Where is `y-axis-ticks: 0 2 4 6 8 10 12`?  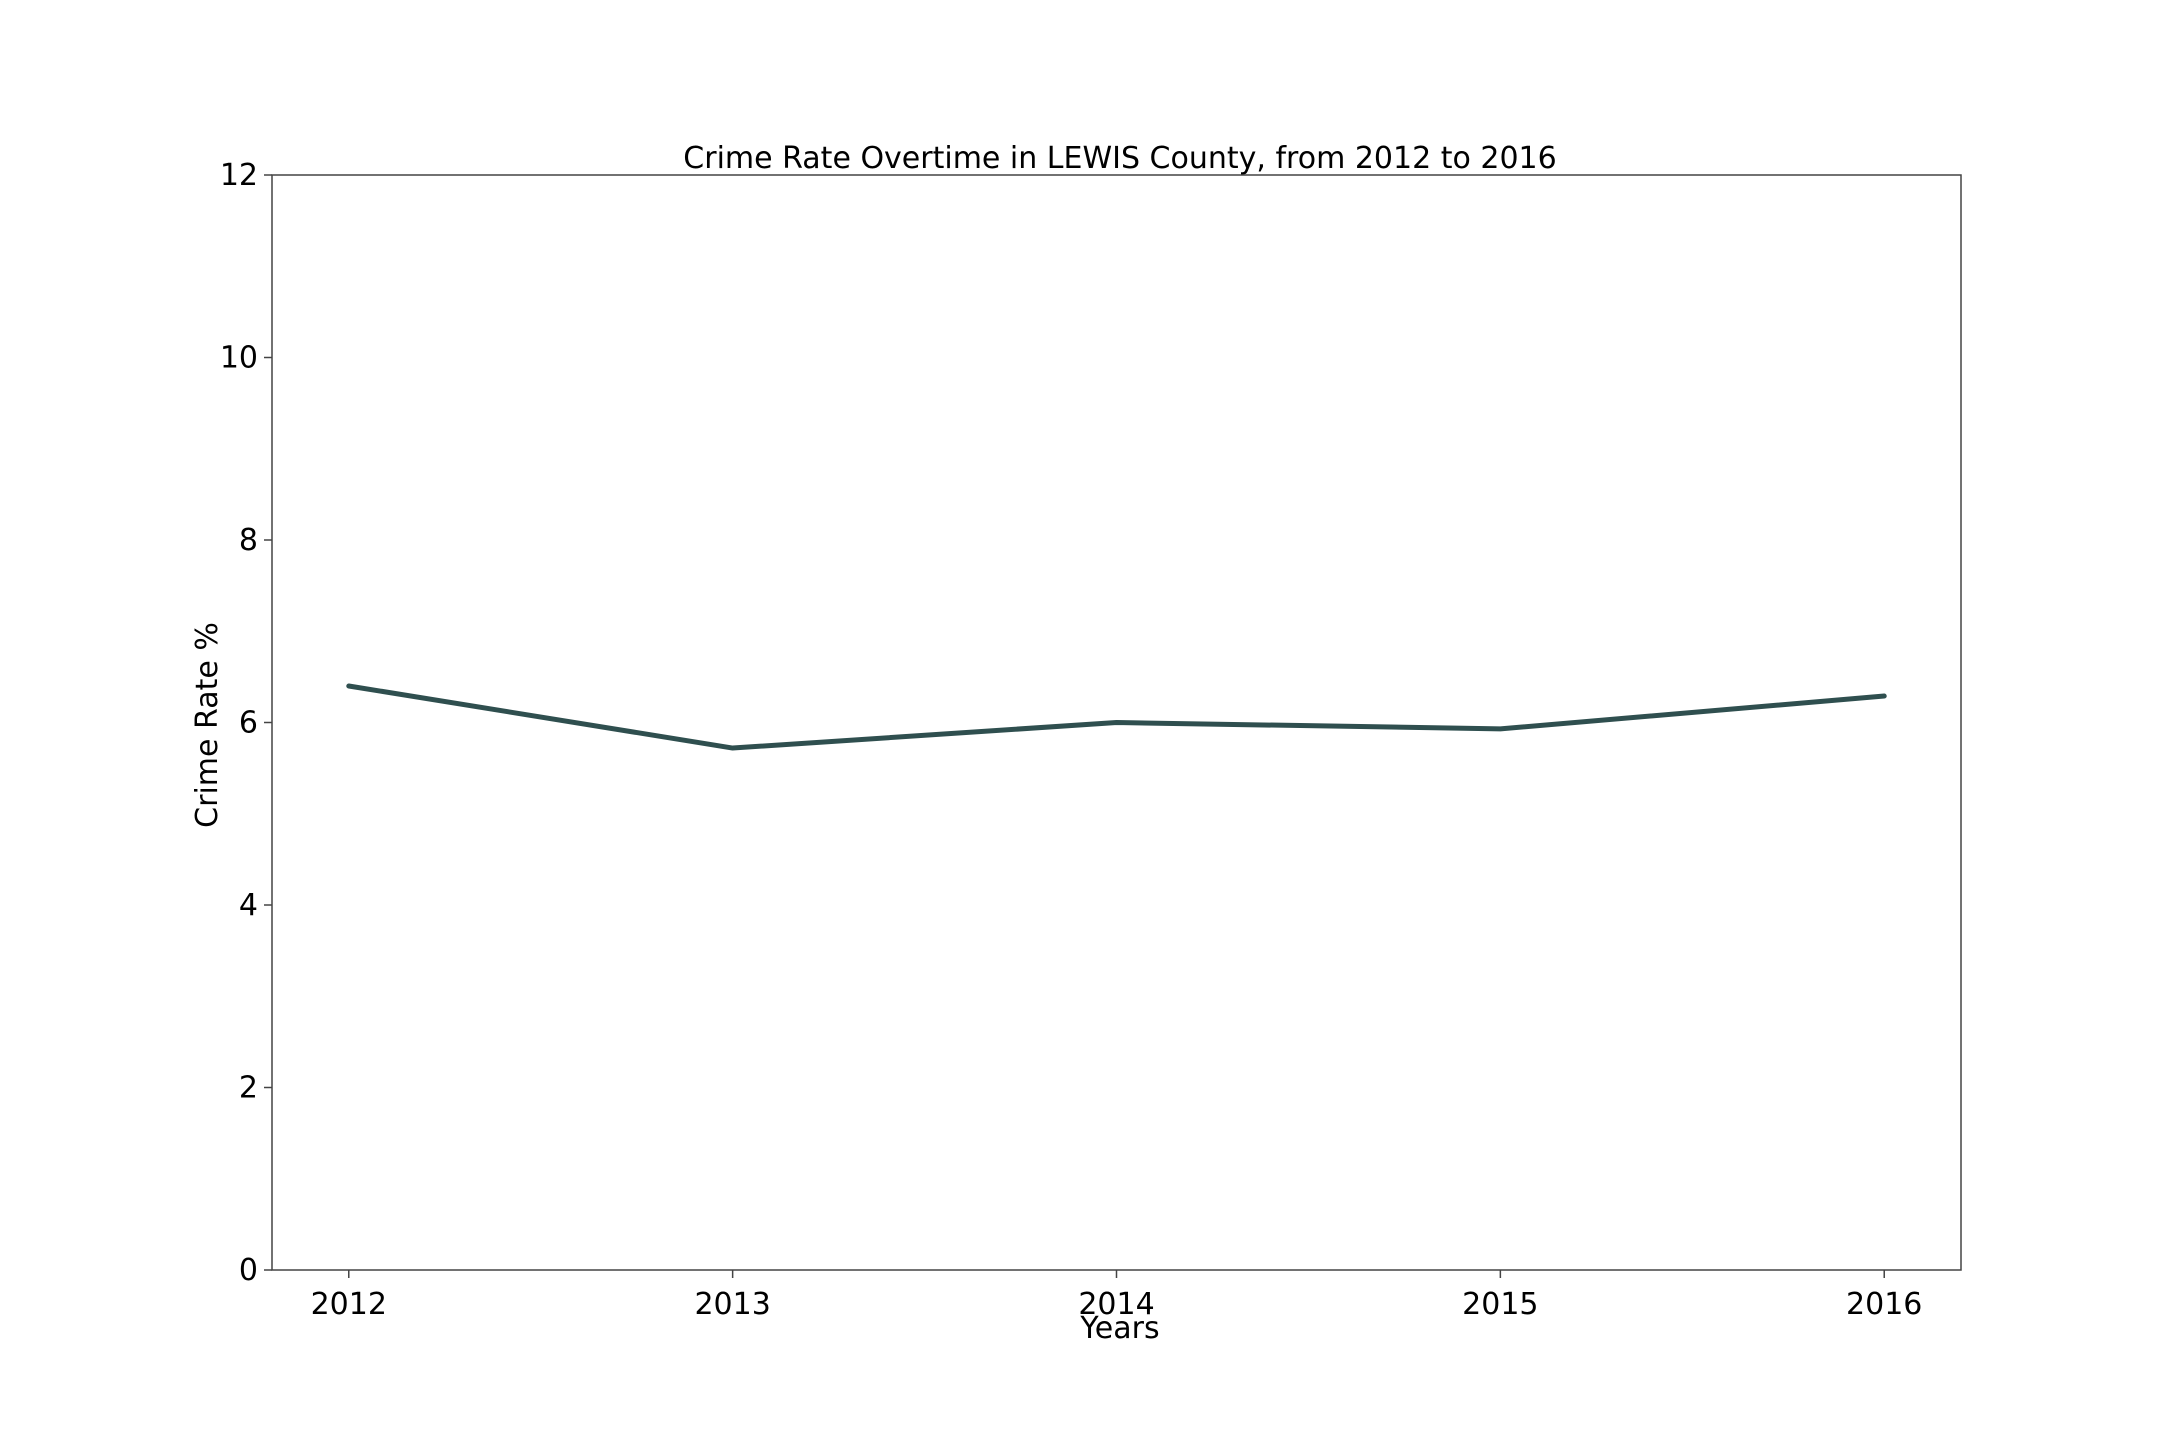 y-axis-ticks: 0 2 4 6 8 10 12 is located at coordinates (246, 723).